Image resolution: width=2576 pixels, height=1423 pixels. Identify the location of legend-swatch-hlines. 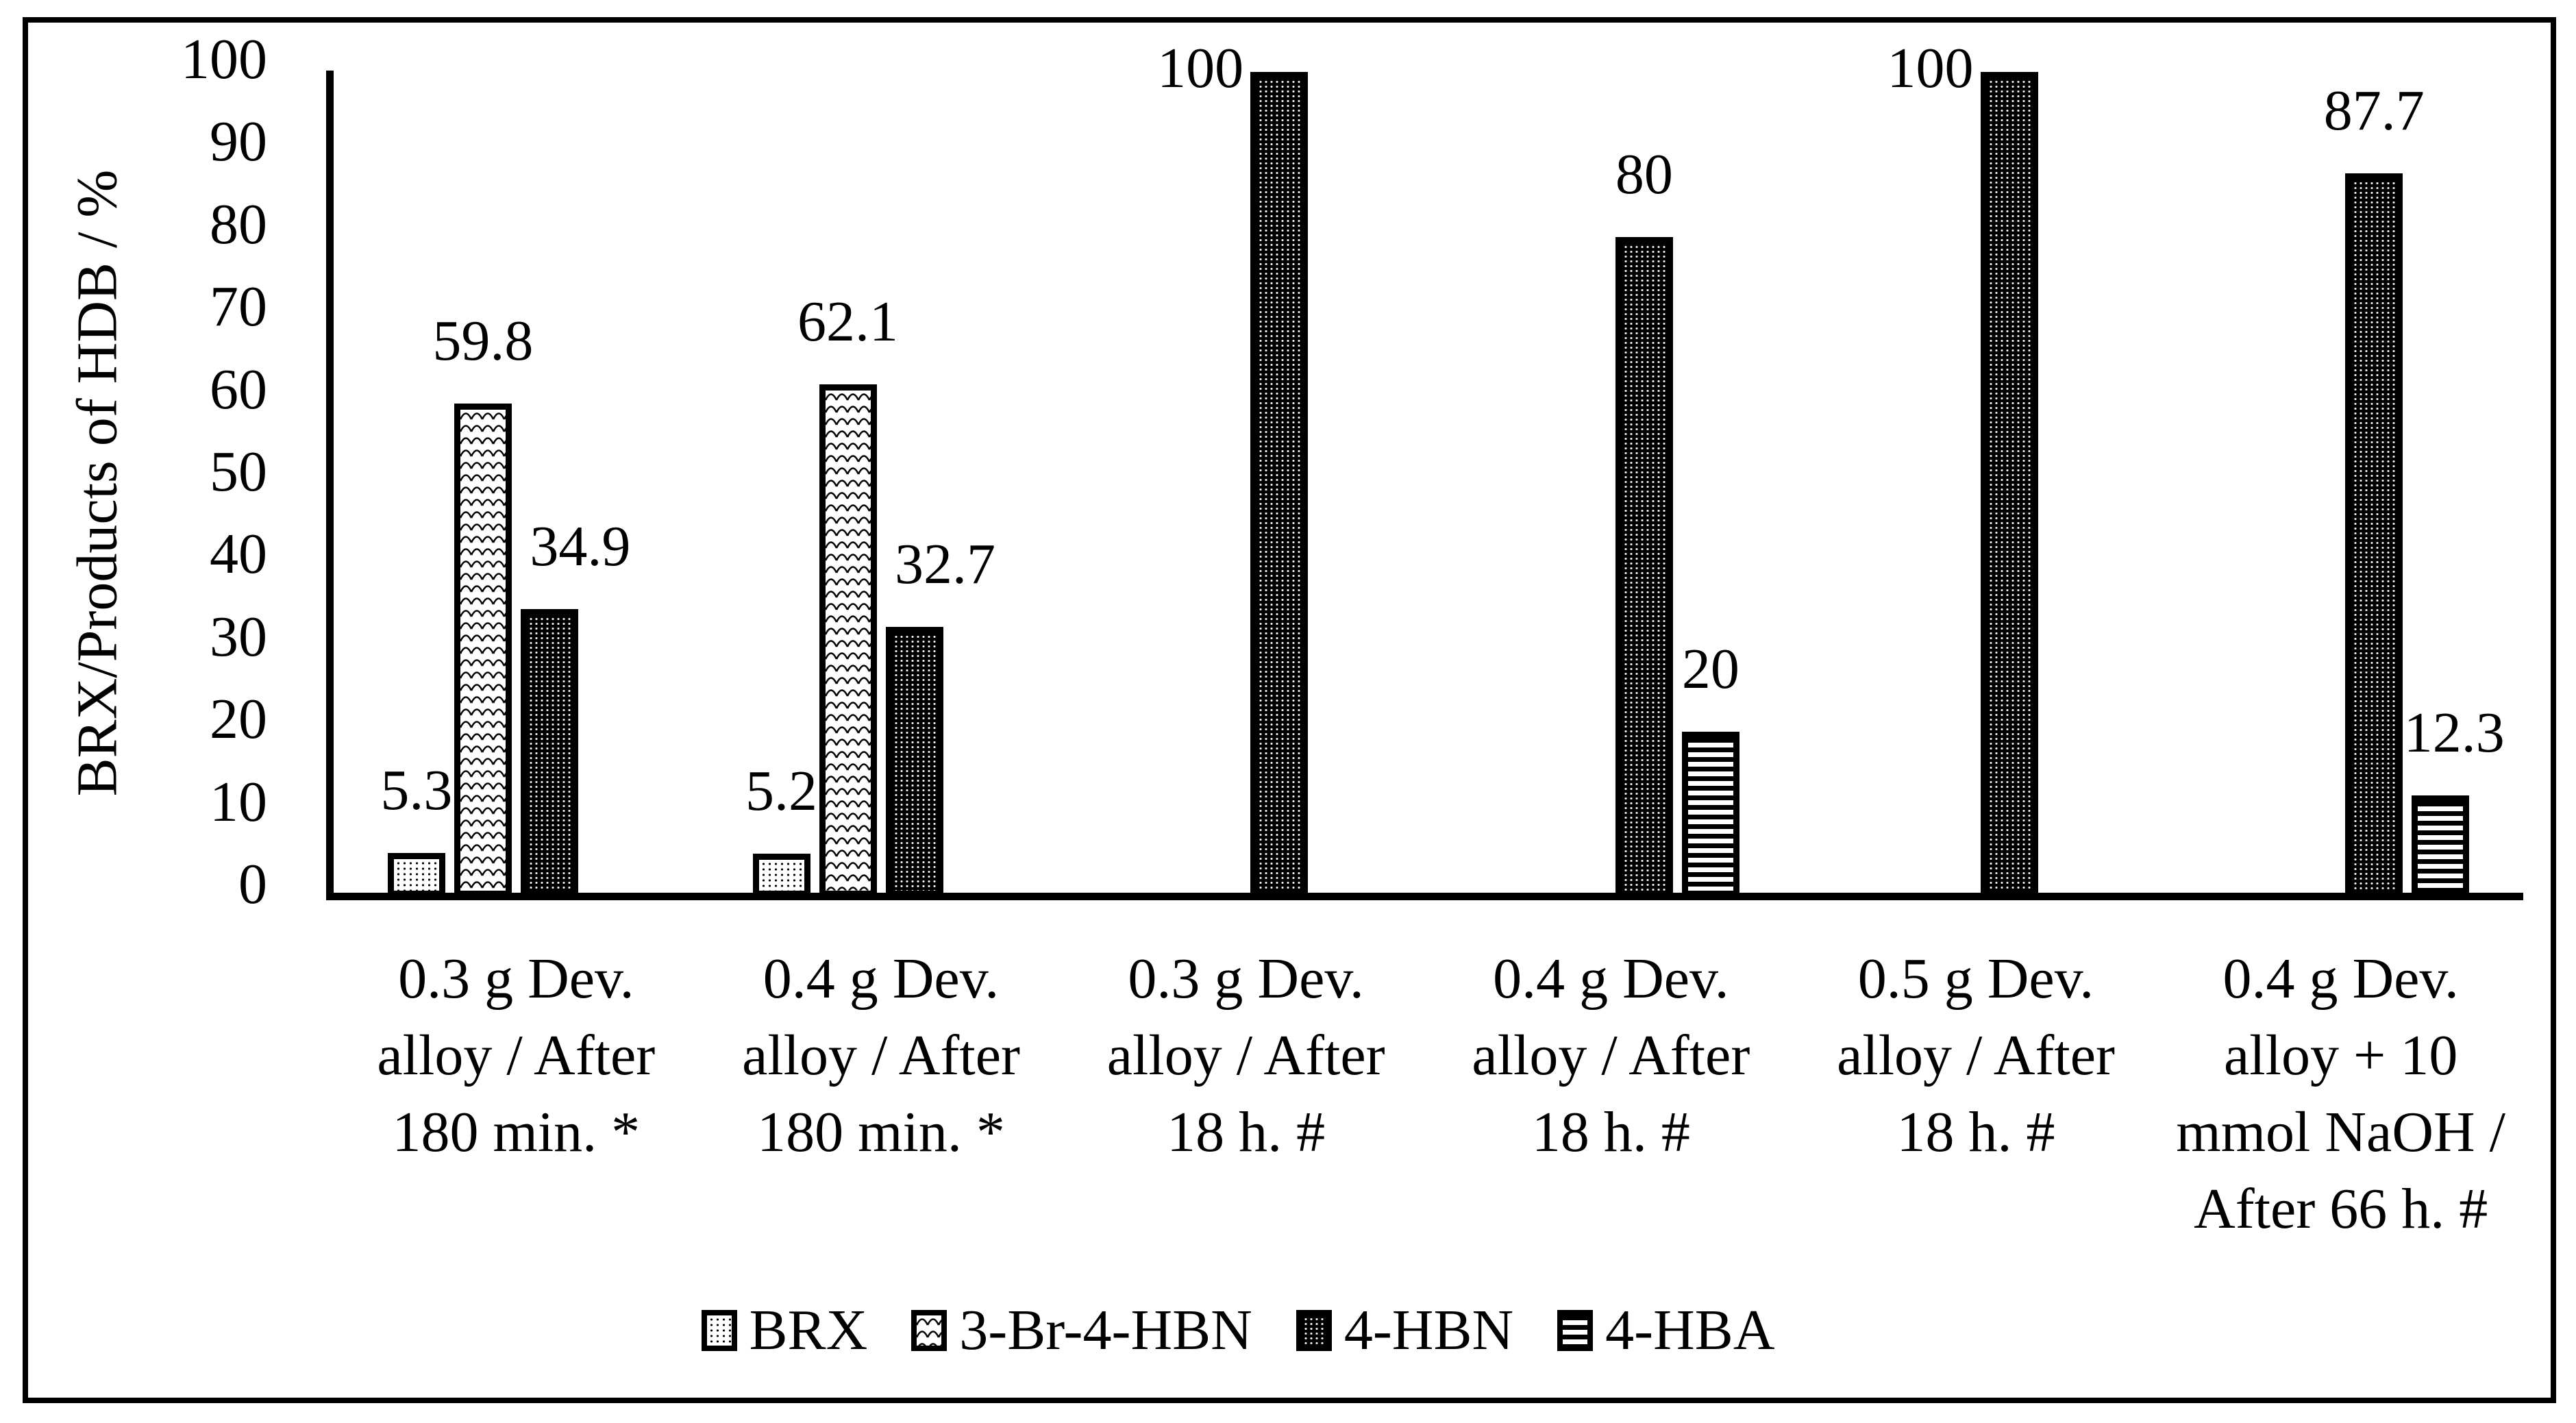
(1575, 1330).